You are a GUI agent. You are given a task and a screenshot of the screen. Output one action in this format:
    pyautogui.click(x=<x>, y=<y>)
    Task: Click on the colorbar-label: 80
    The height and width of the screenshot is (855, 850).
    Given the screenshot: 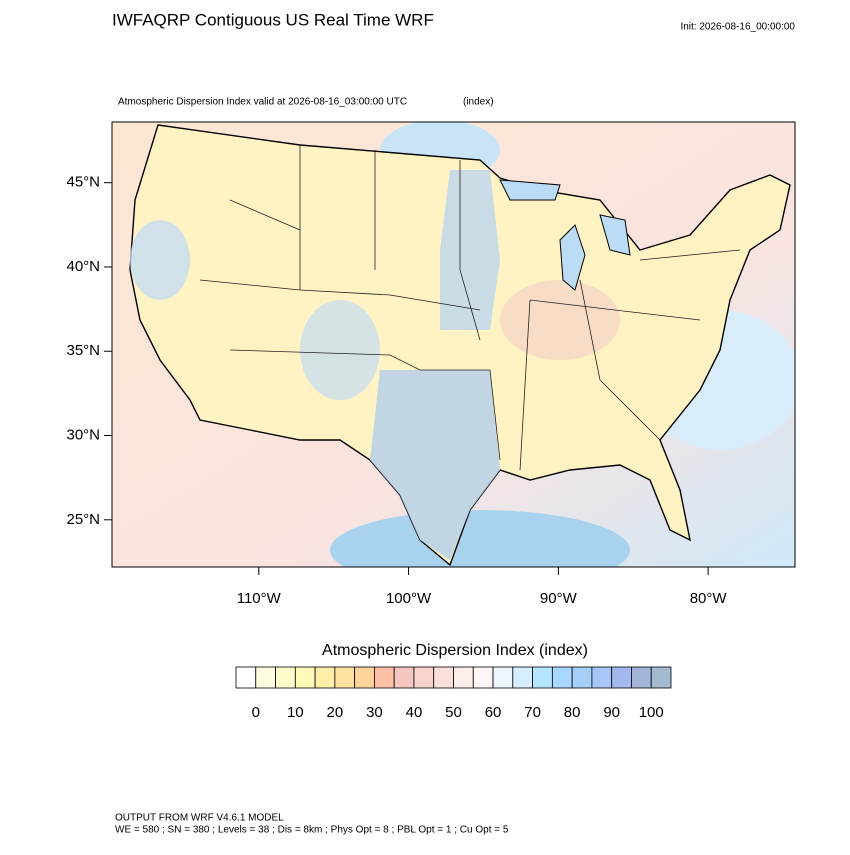 What is the action you would take?
    pyautogui.click(x=572, y=712)
    